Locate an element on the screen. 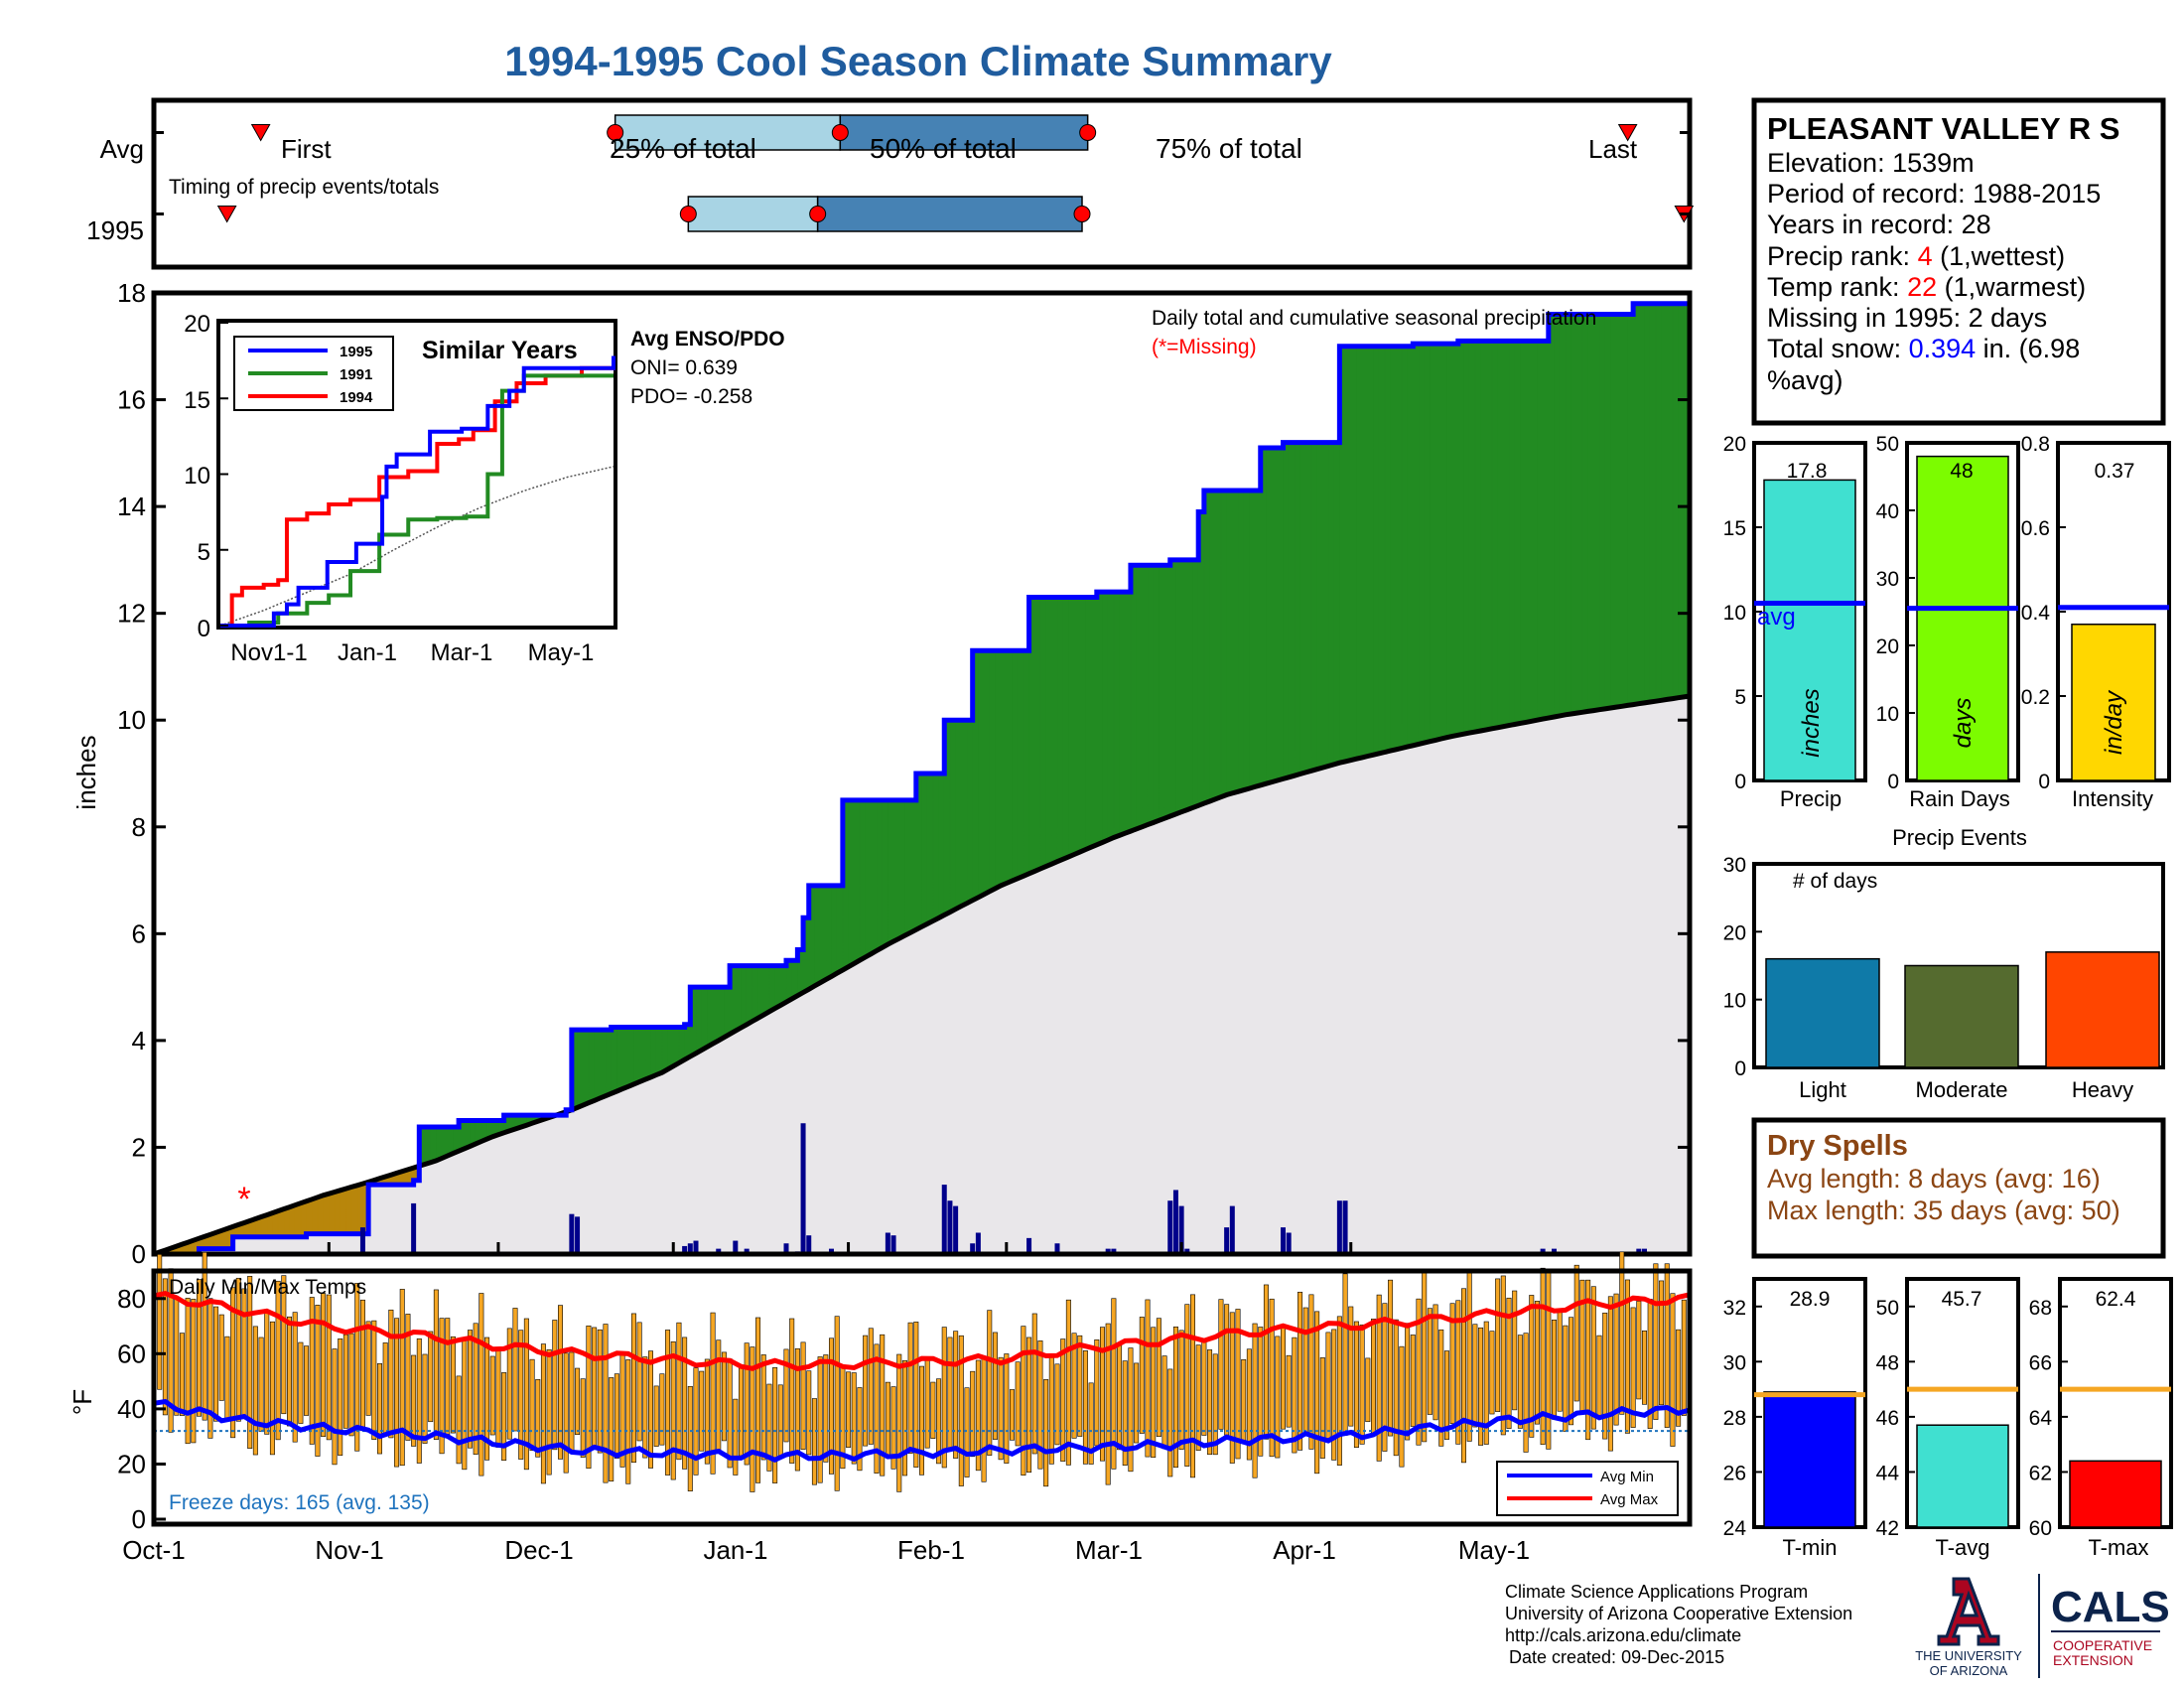 This screenshot has height=1688, width=2184. inset-xtick-mar: Mar-1 is located at coordinates (462, 652).